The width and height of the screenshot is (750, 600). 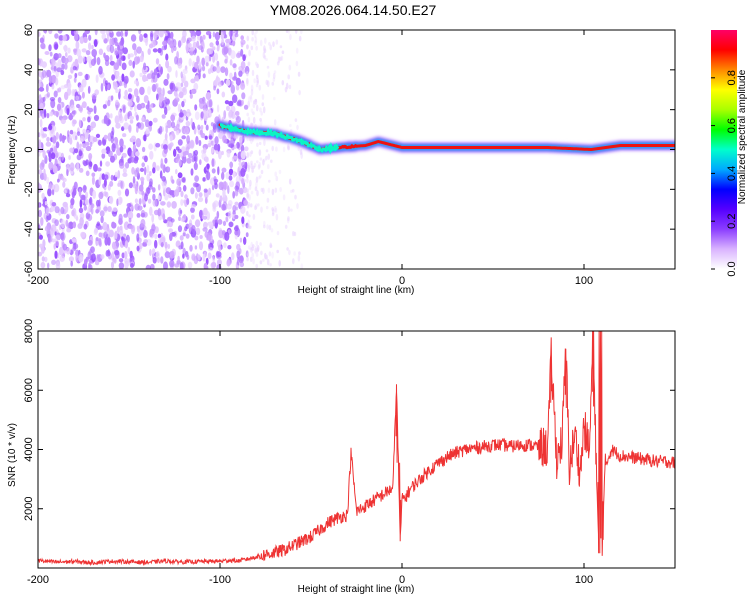 I want to click on colorbar-tick-label: 0.2, so click(x=732, y=221).